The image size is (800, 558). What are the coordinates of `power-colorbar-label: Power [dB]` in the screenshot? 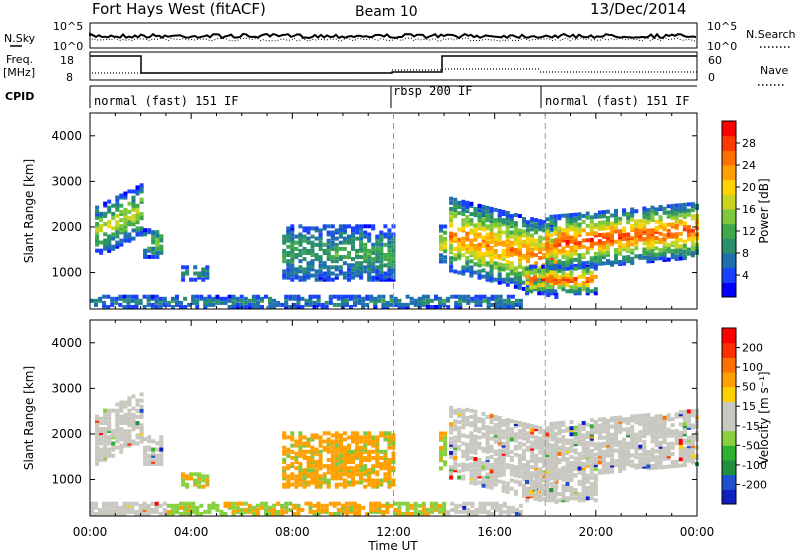 It's located at (764, 210).